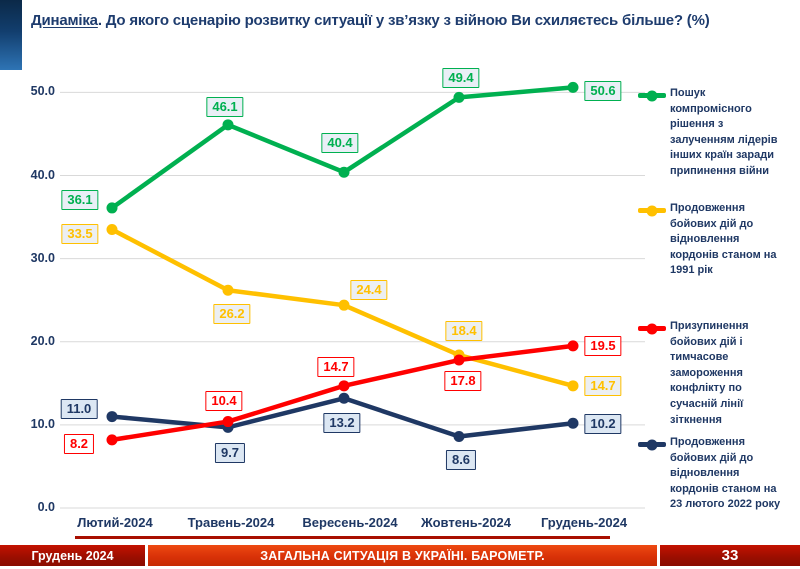  What do you see at coordinates (11, 35) in the screenshot?
I see `title-accent-bar` at bounding box center [11, 35].